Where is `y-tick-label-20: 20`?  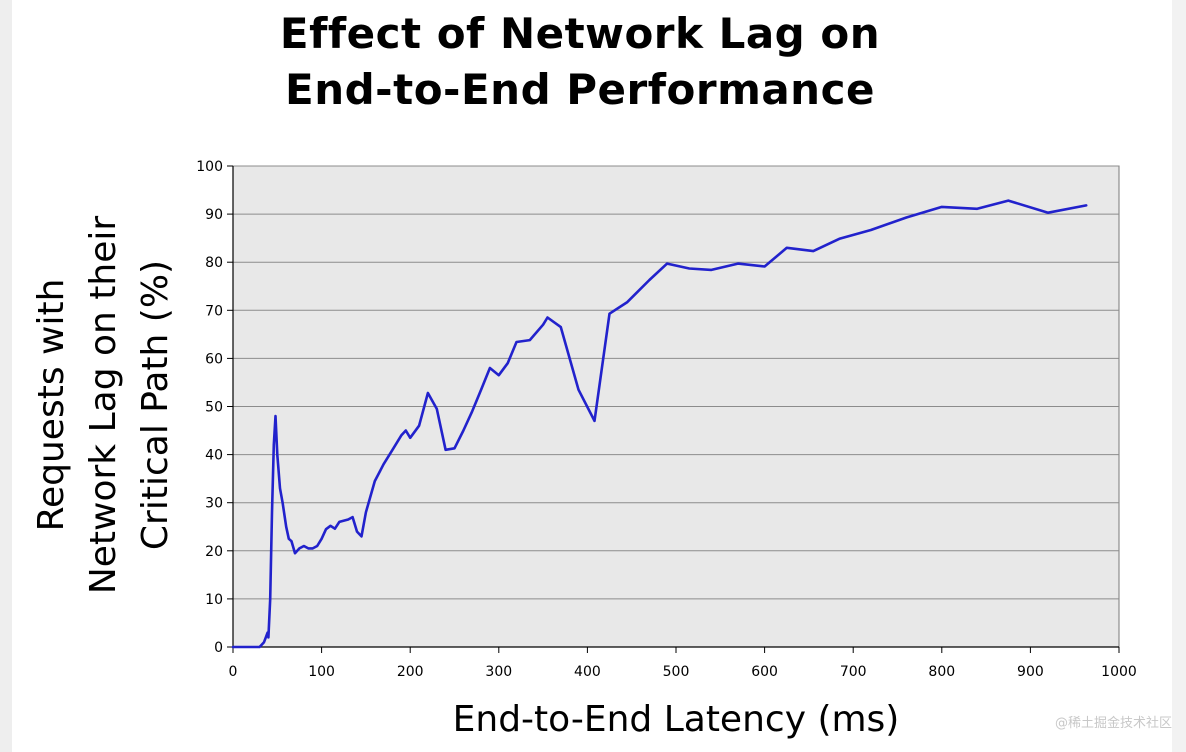 y-tick-label-20: 20 is located at coordinates (214, 552).